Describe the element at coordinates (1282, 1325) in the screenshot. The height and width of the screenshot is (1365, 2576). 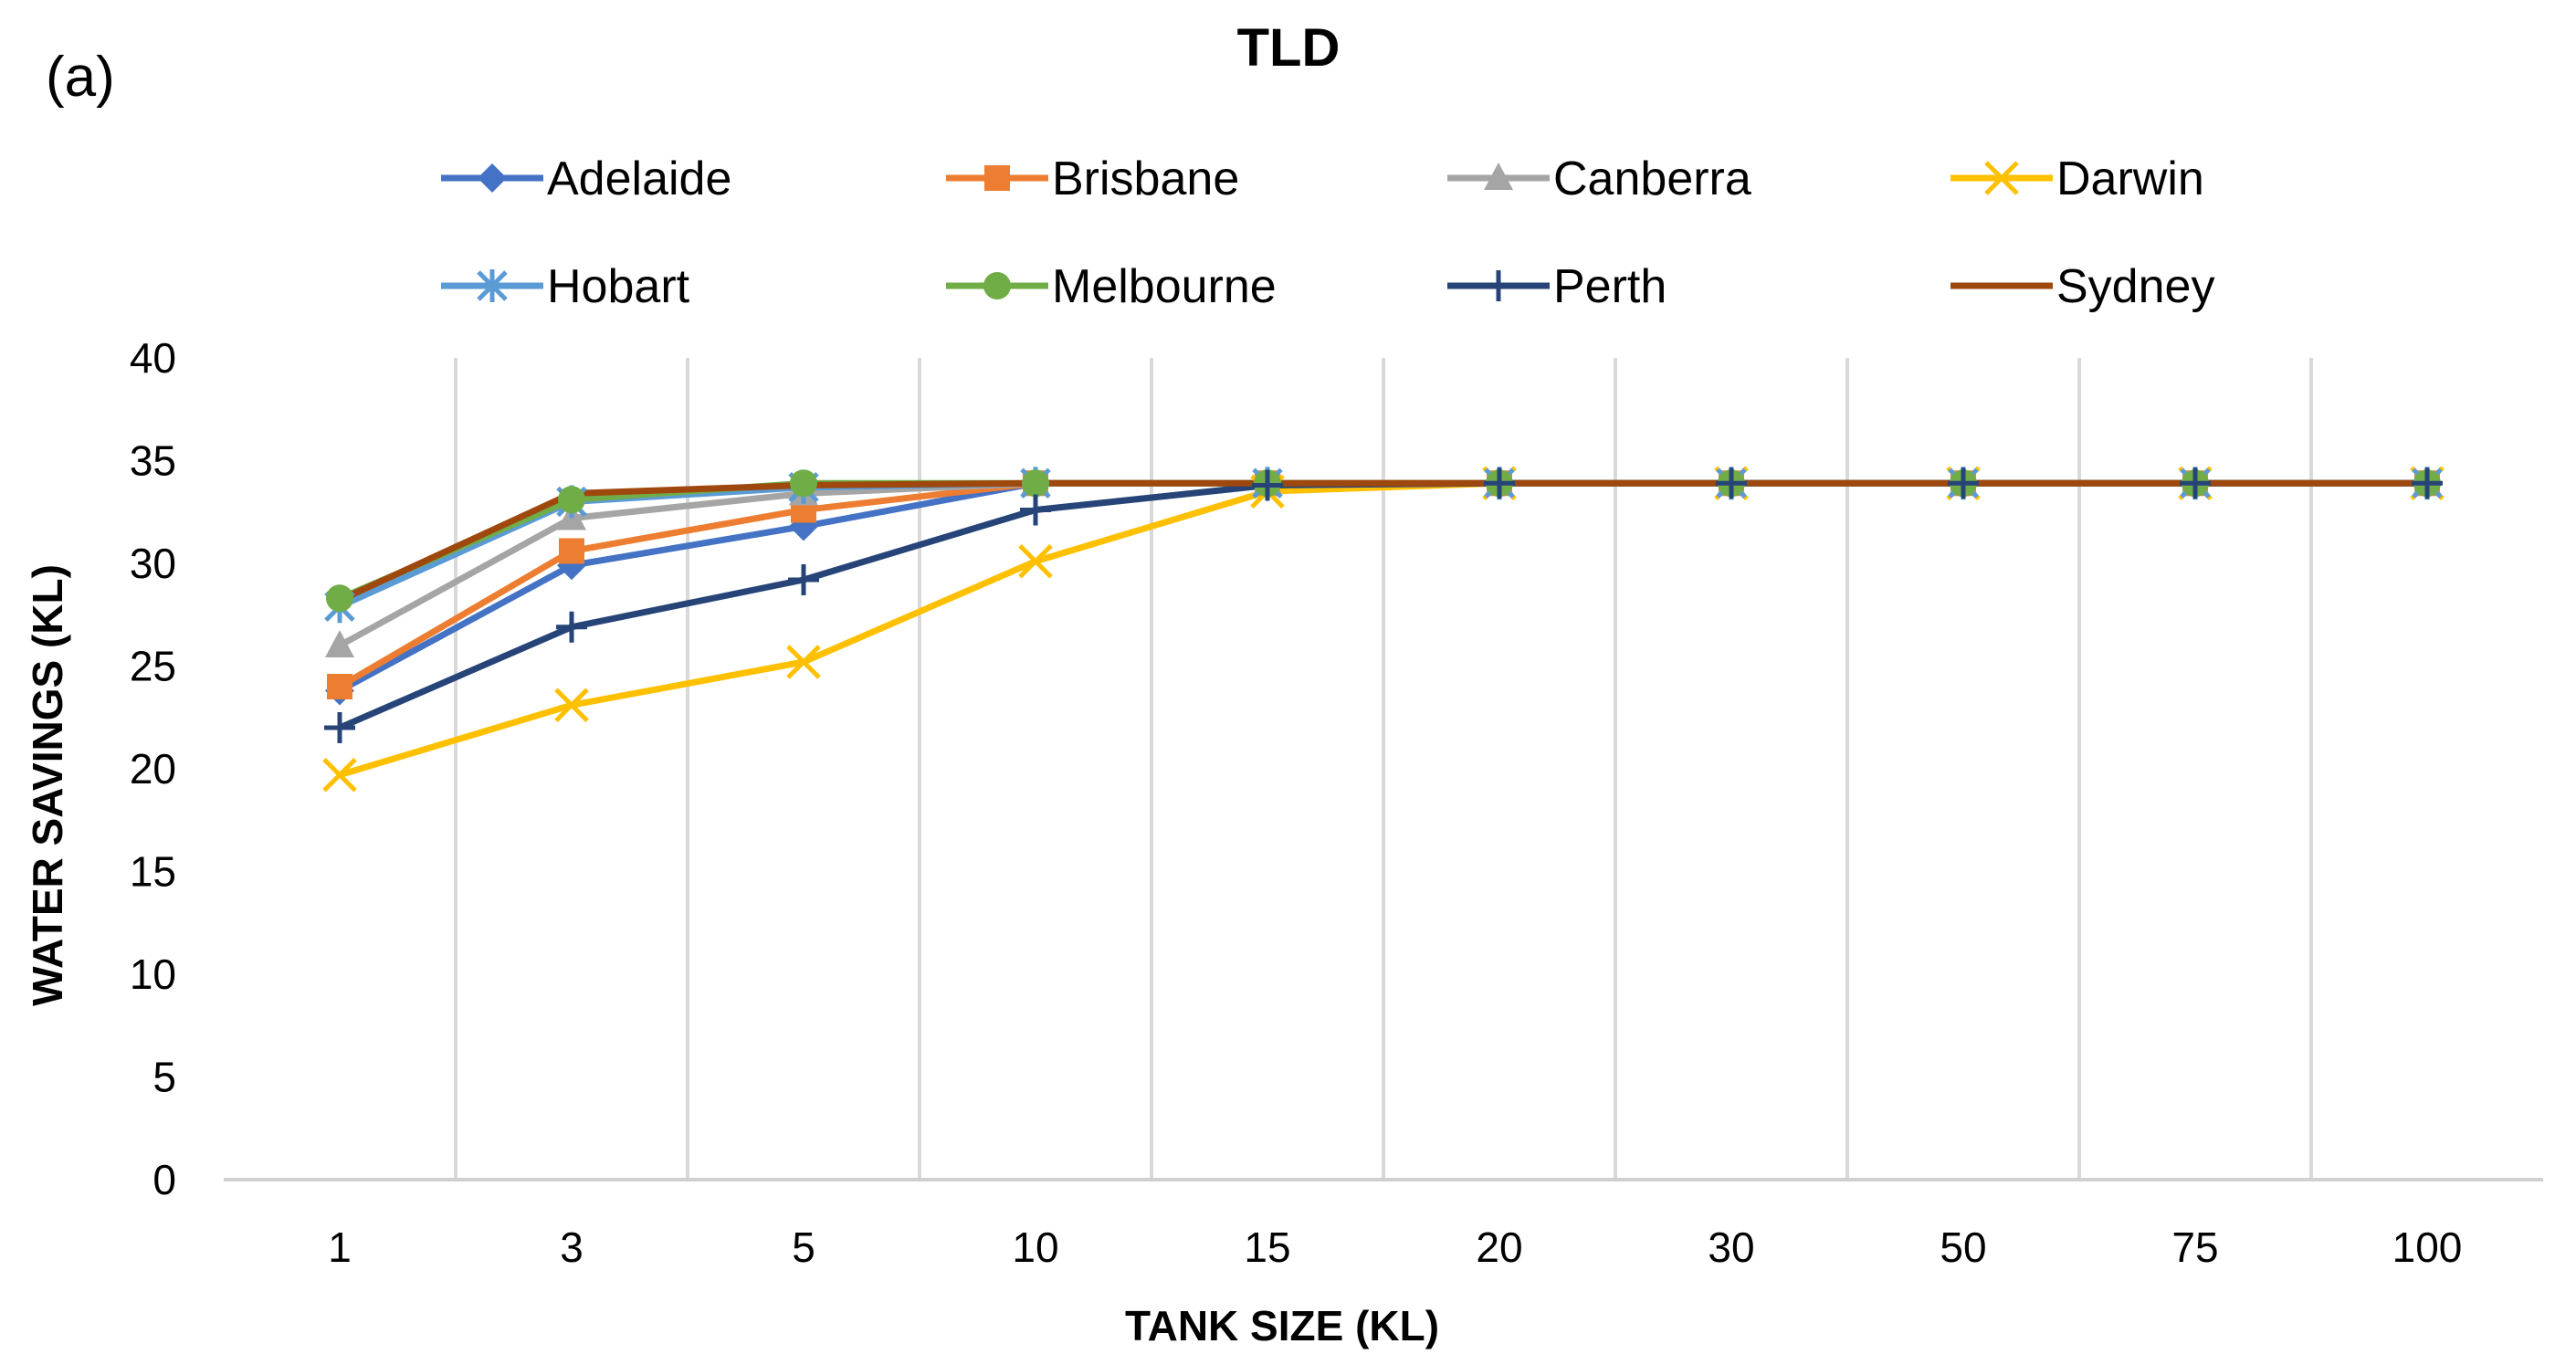
I see `x-axis-title: TANK SIZE (KL)` at that location.